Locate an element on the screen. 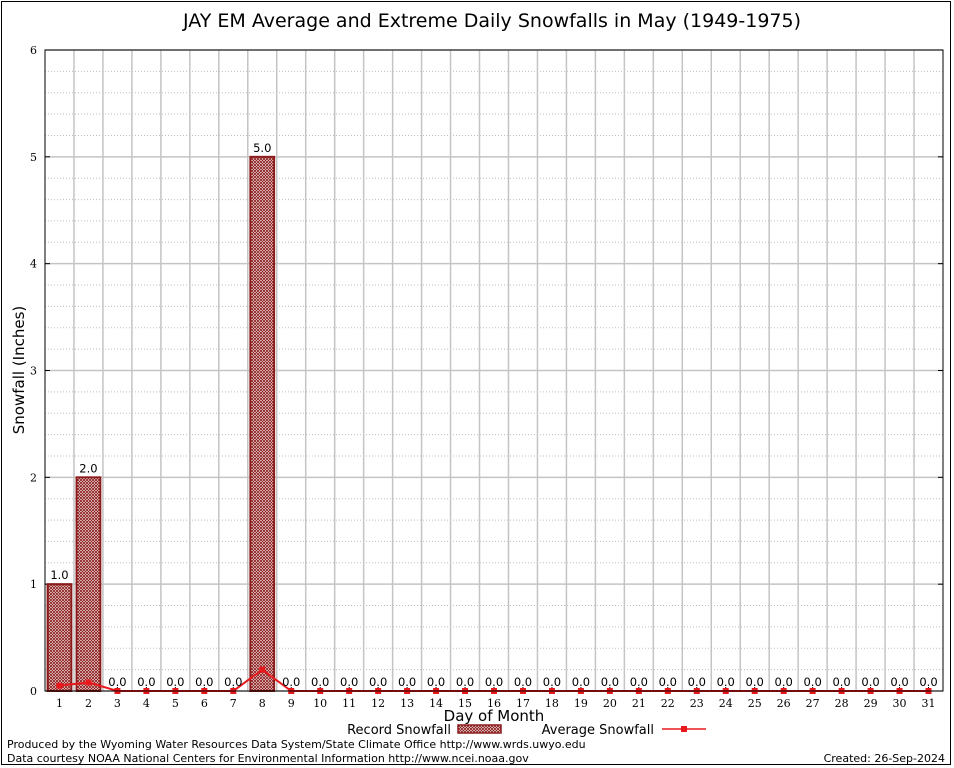  x-tick-label: 10 is located at coordinates (320, 703).